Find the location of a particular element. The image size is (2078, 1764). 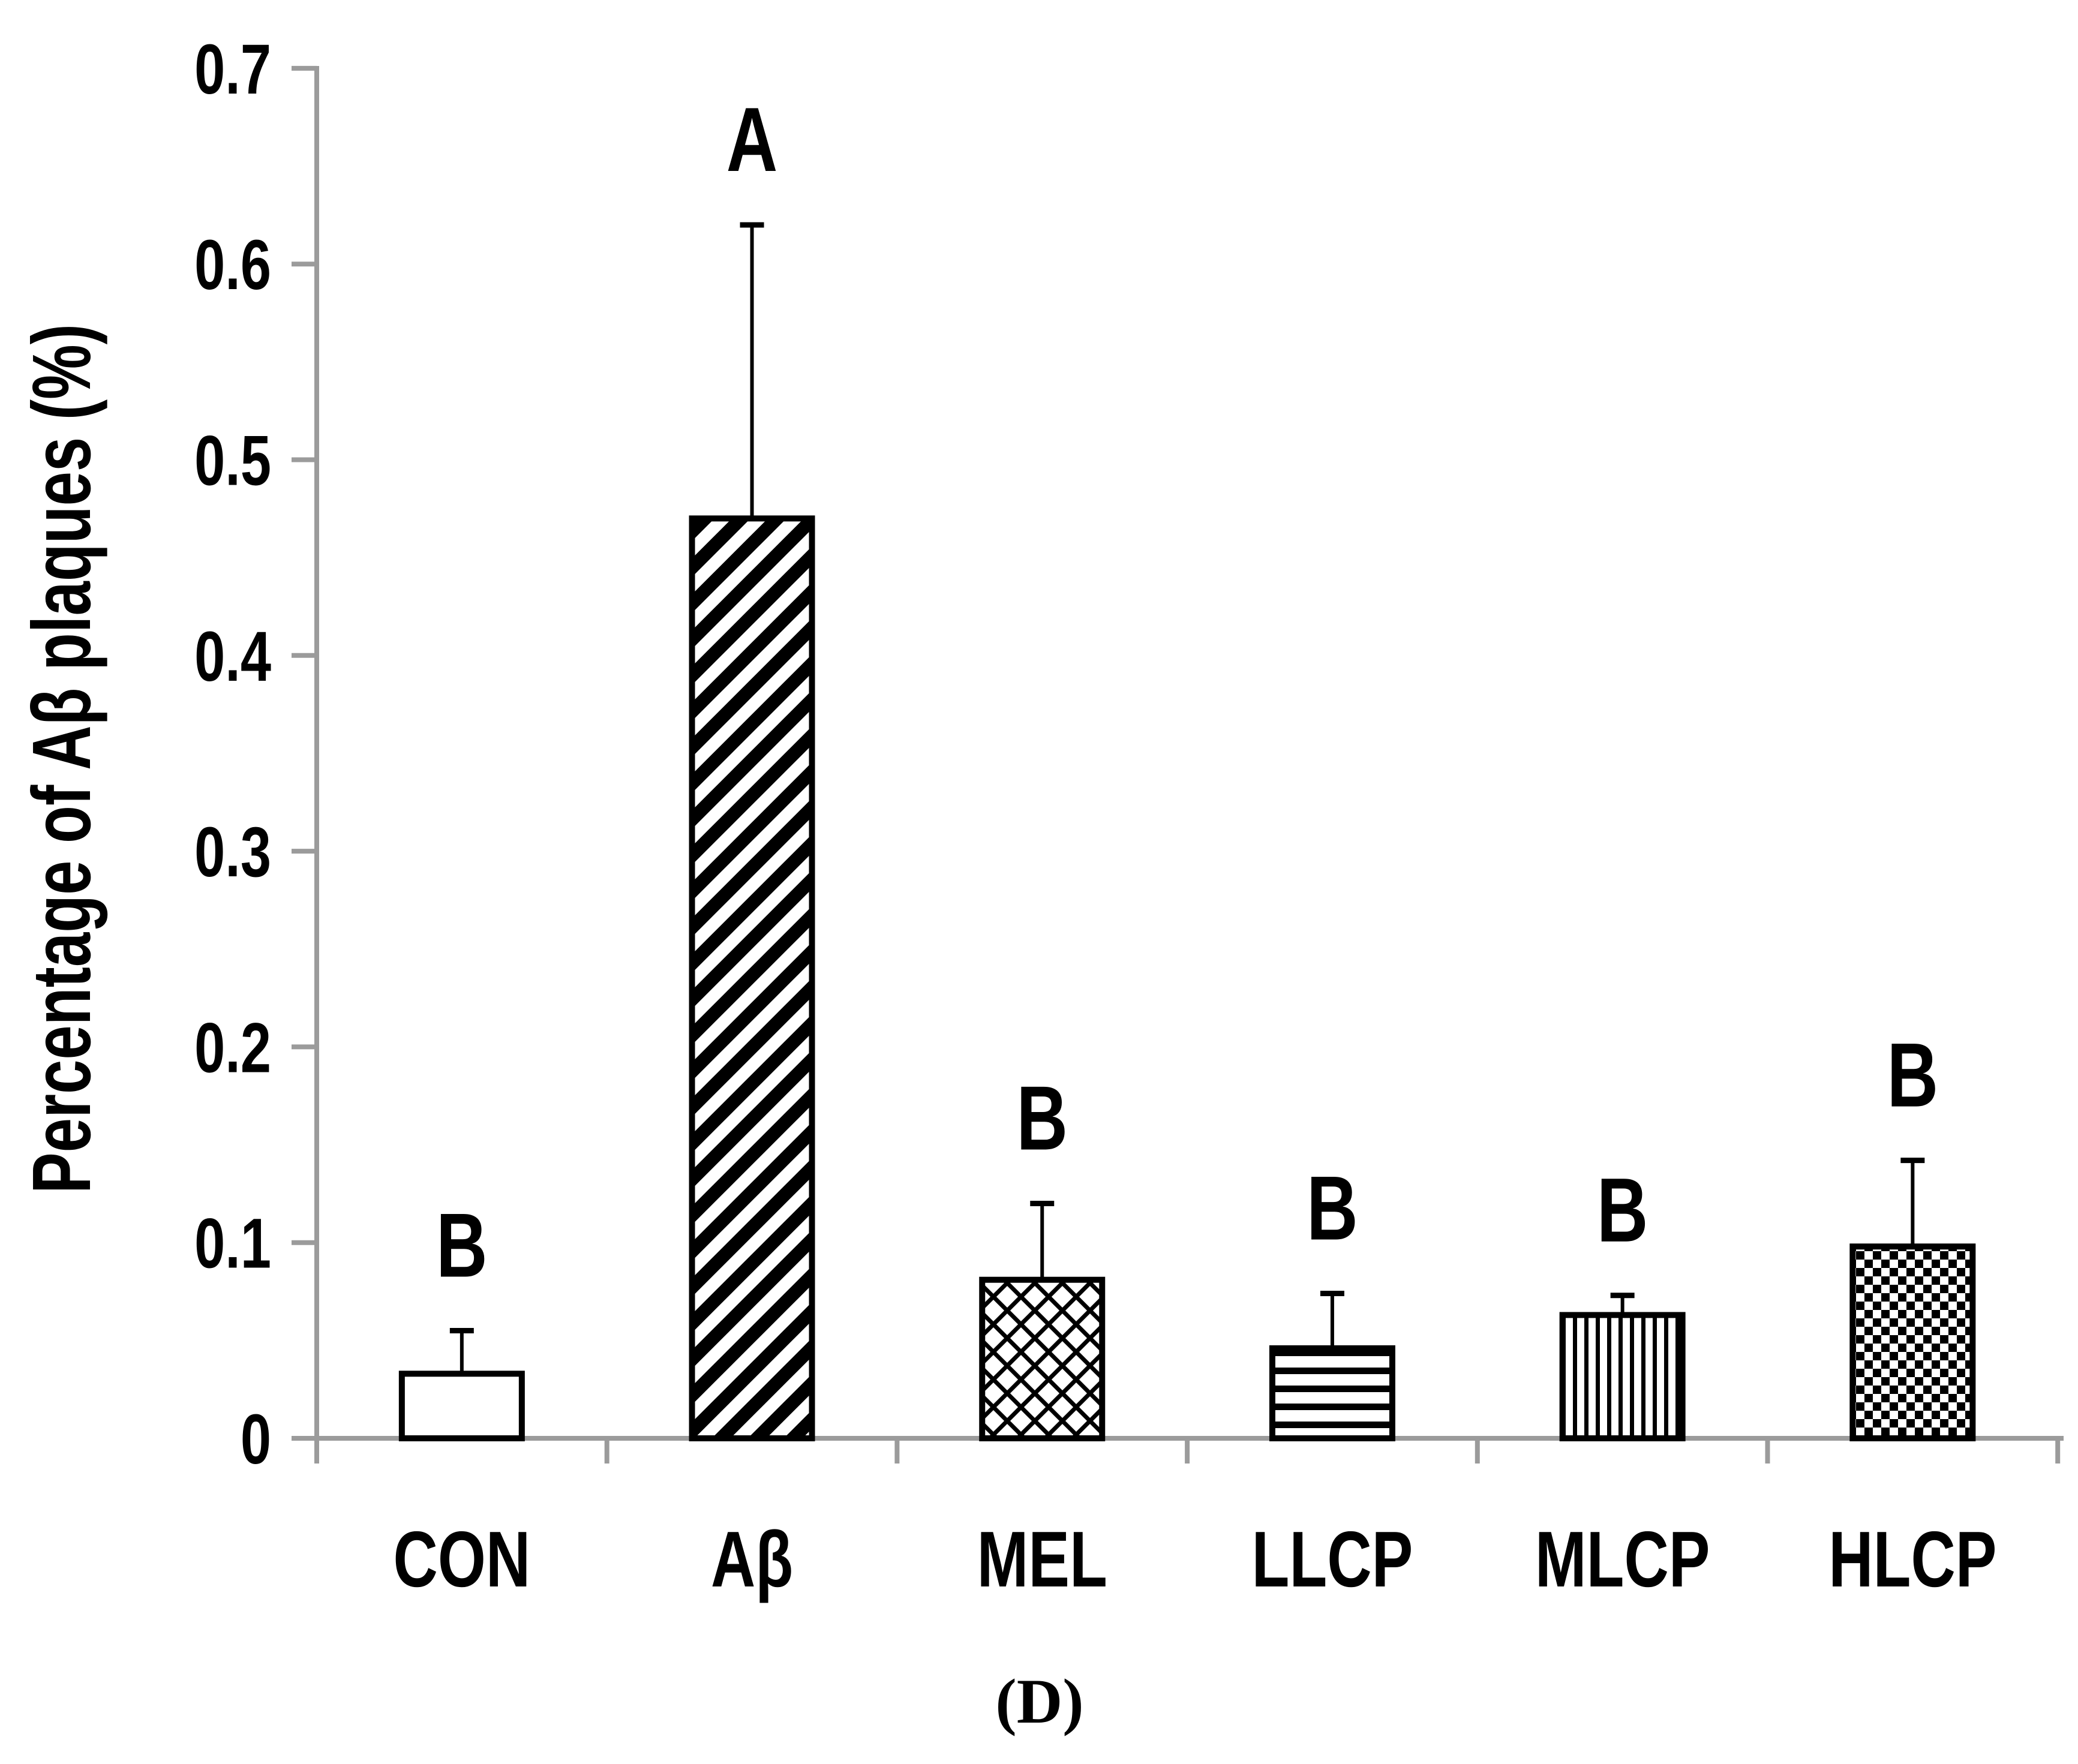

bar-CON is located at coordinates (461, 1406).